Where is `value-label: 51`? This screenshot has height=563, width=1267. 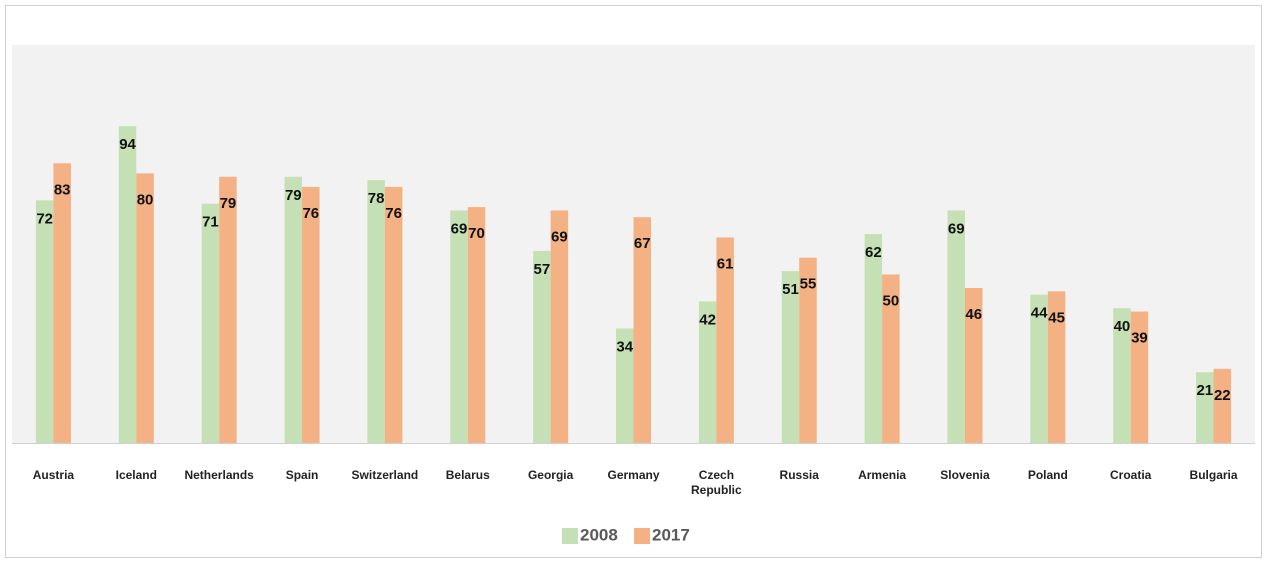 value-label: 51 is located at coordinates (790, 289).